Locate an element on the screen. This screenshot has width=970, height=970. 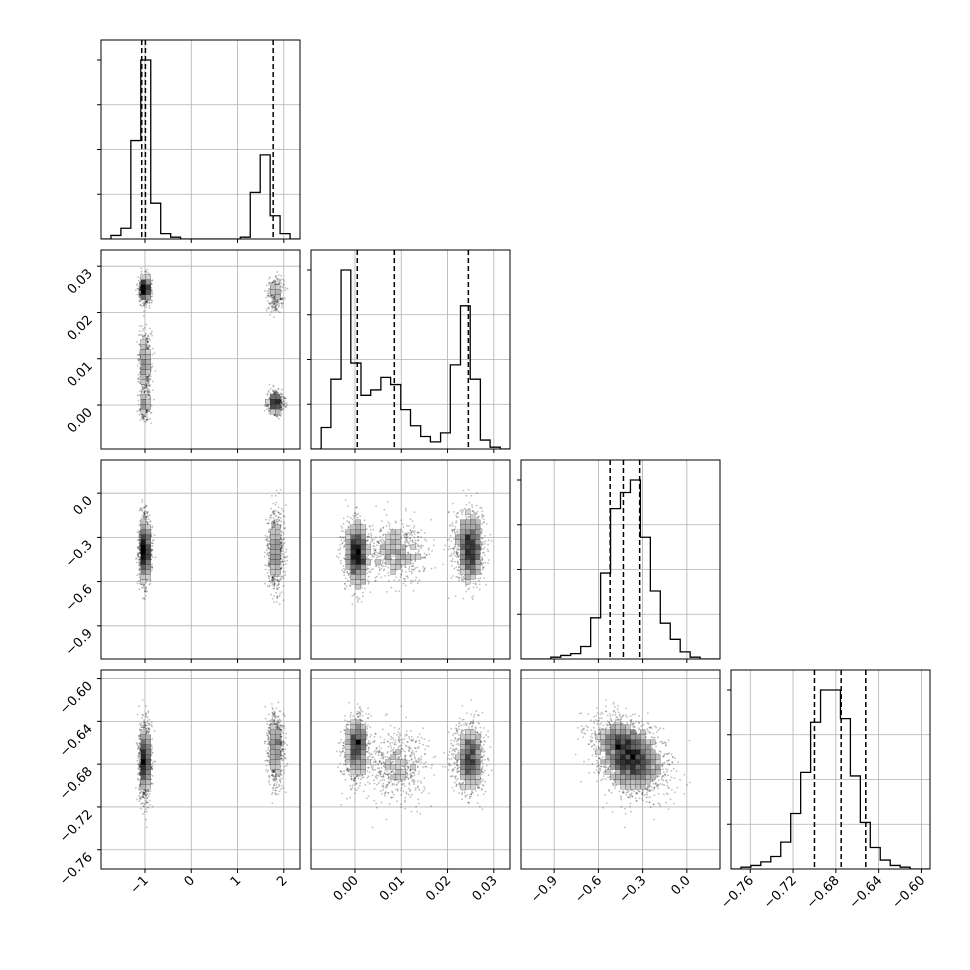
panel-background is located at coordinates (200, 349).